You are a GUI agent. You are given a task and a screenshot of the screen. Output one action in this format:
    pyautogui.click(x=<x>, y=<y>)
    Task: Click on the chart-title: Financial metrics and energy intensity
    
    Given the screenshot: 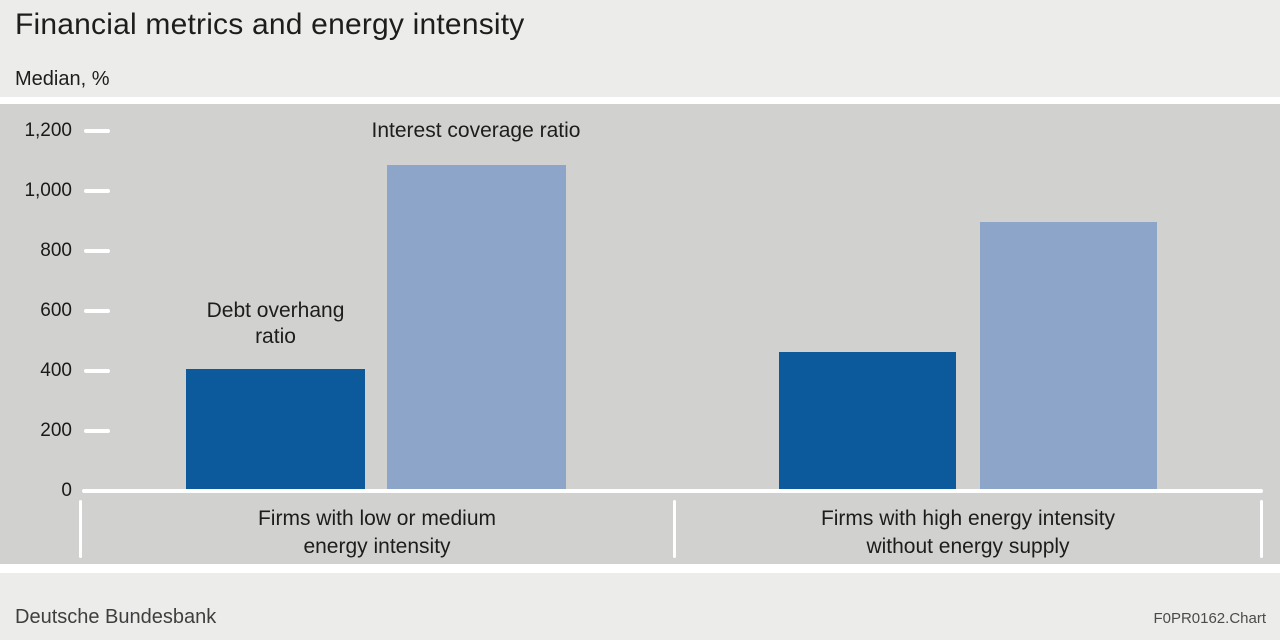 What is the action you would take?
    pyautogui.click(x=270, y=24)
    